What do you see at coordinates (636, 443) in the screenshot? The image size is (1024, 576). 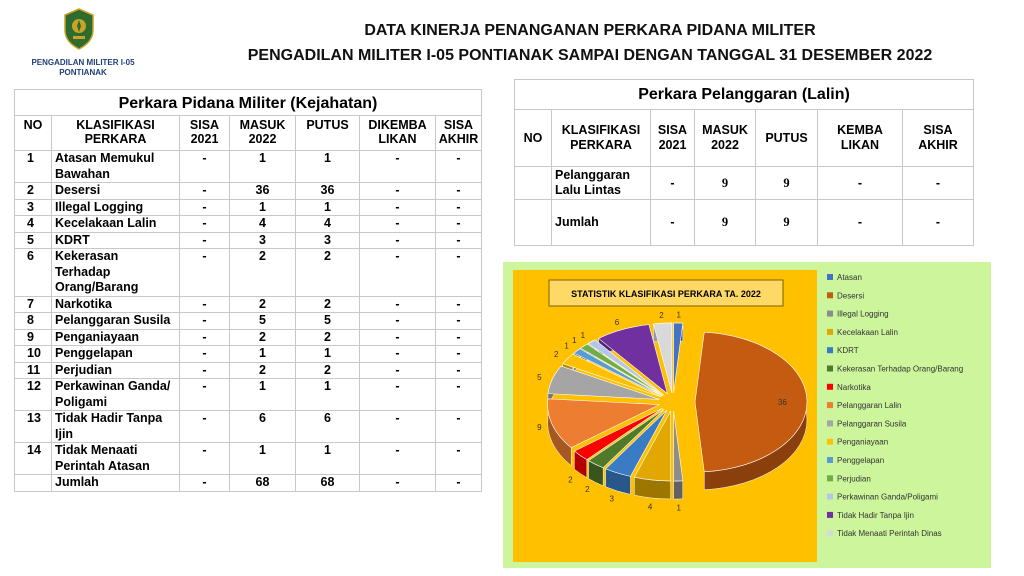 I see `pie-slice-kdrt` at bounding box center [636, 443].